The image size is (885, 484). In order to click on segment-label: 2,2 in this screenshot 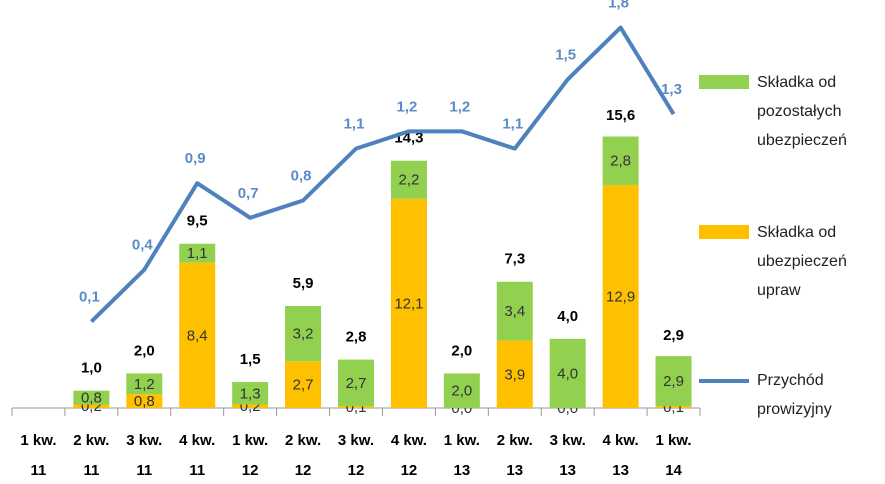, I will do `click(408, 180)`.